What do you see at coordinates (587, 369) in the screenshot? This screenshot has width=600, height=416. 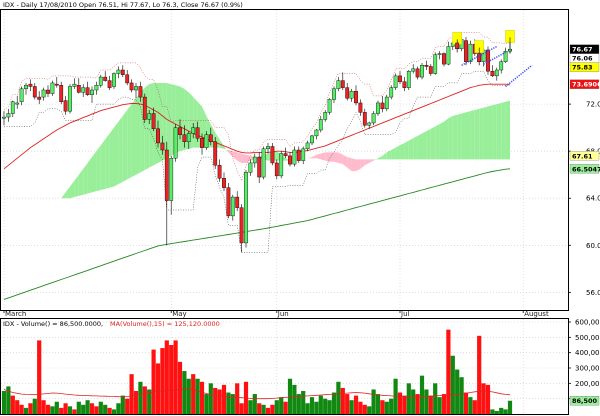 I see `volume-tick-label: 300,000` at bounding box center [587, 369].